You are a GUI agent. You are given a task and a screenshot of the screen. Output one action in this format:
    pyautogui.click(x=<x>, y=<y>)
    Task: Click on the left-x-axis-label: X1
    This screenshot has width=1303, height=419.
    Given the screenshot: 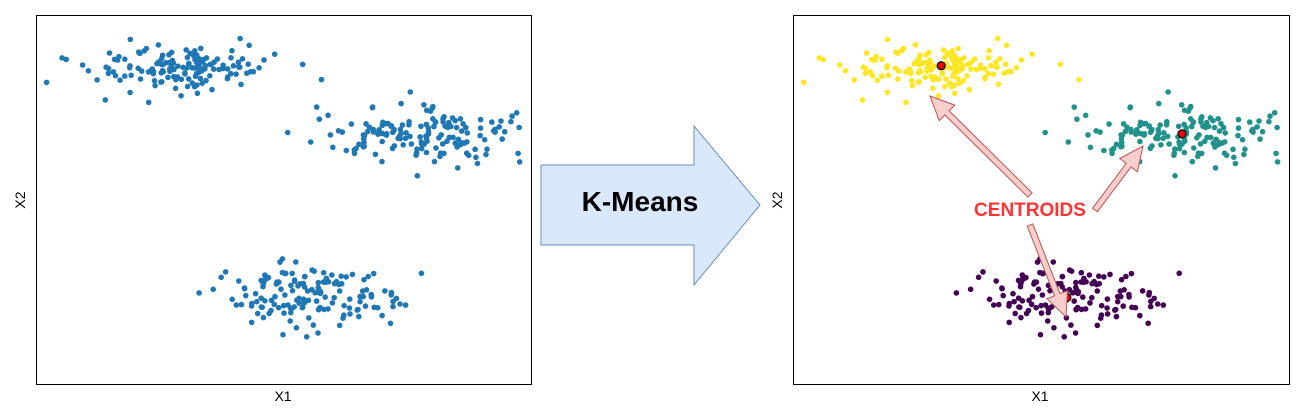 What is the action you would take?
    pyautogui.click(x=283, y=396)
    